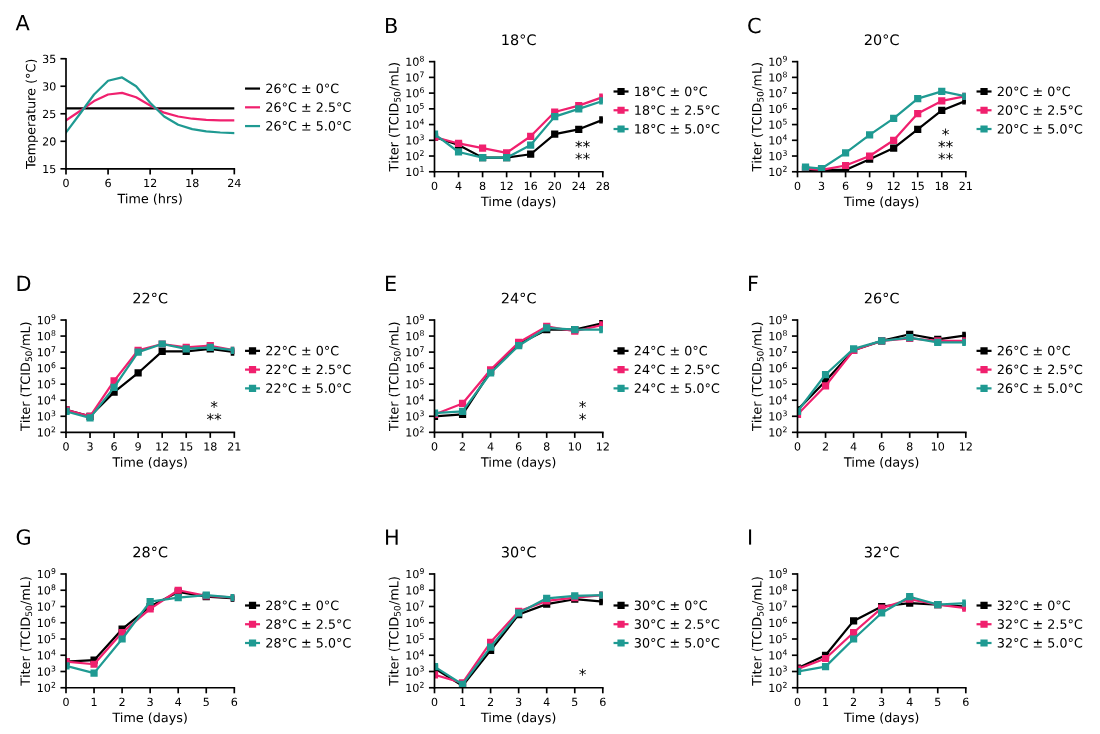 This screenshot has height=734, width=1100. I want to click on text: B, so click(391, 25).